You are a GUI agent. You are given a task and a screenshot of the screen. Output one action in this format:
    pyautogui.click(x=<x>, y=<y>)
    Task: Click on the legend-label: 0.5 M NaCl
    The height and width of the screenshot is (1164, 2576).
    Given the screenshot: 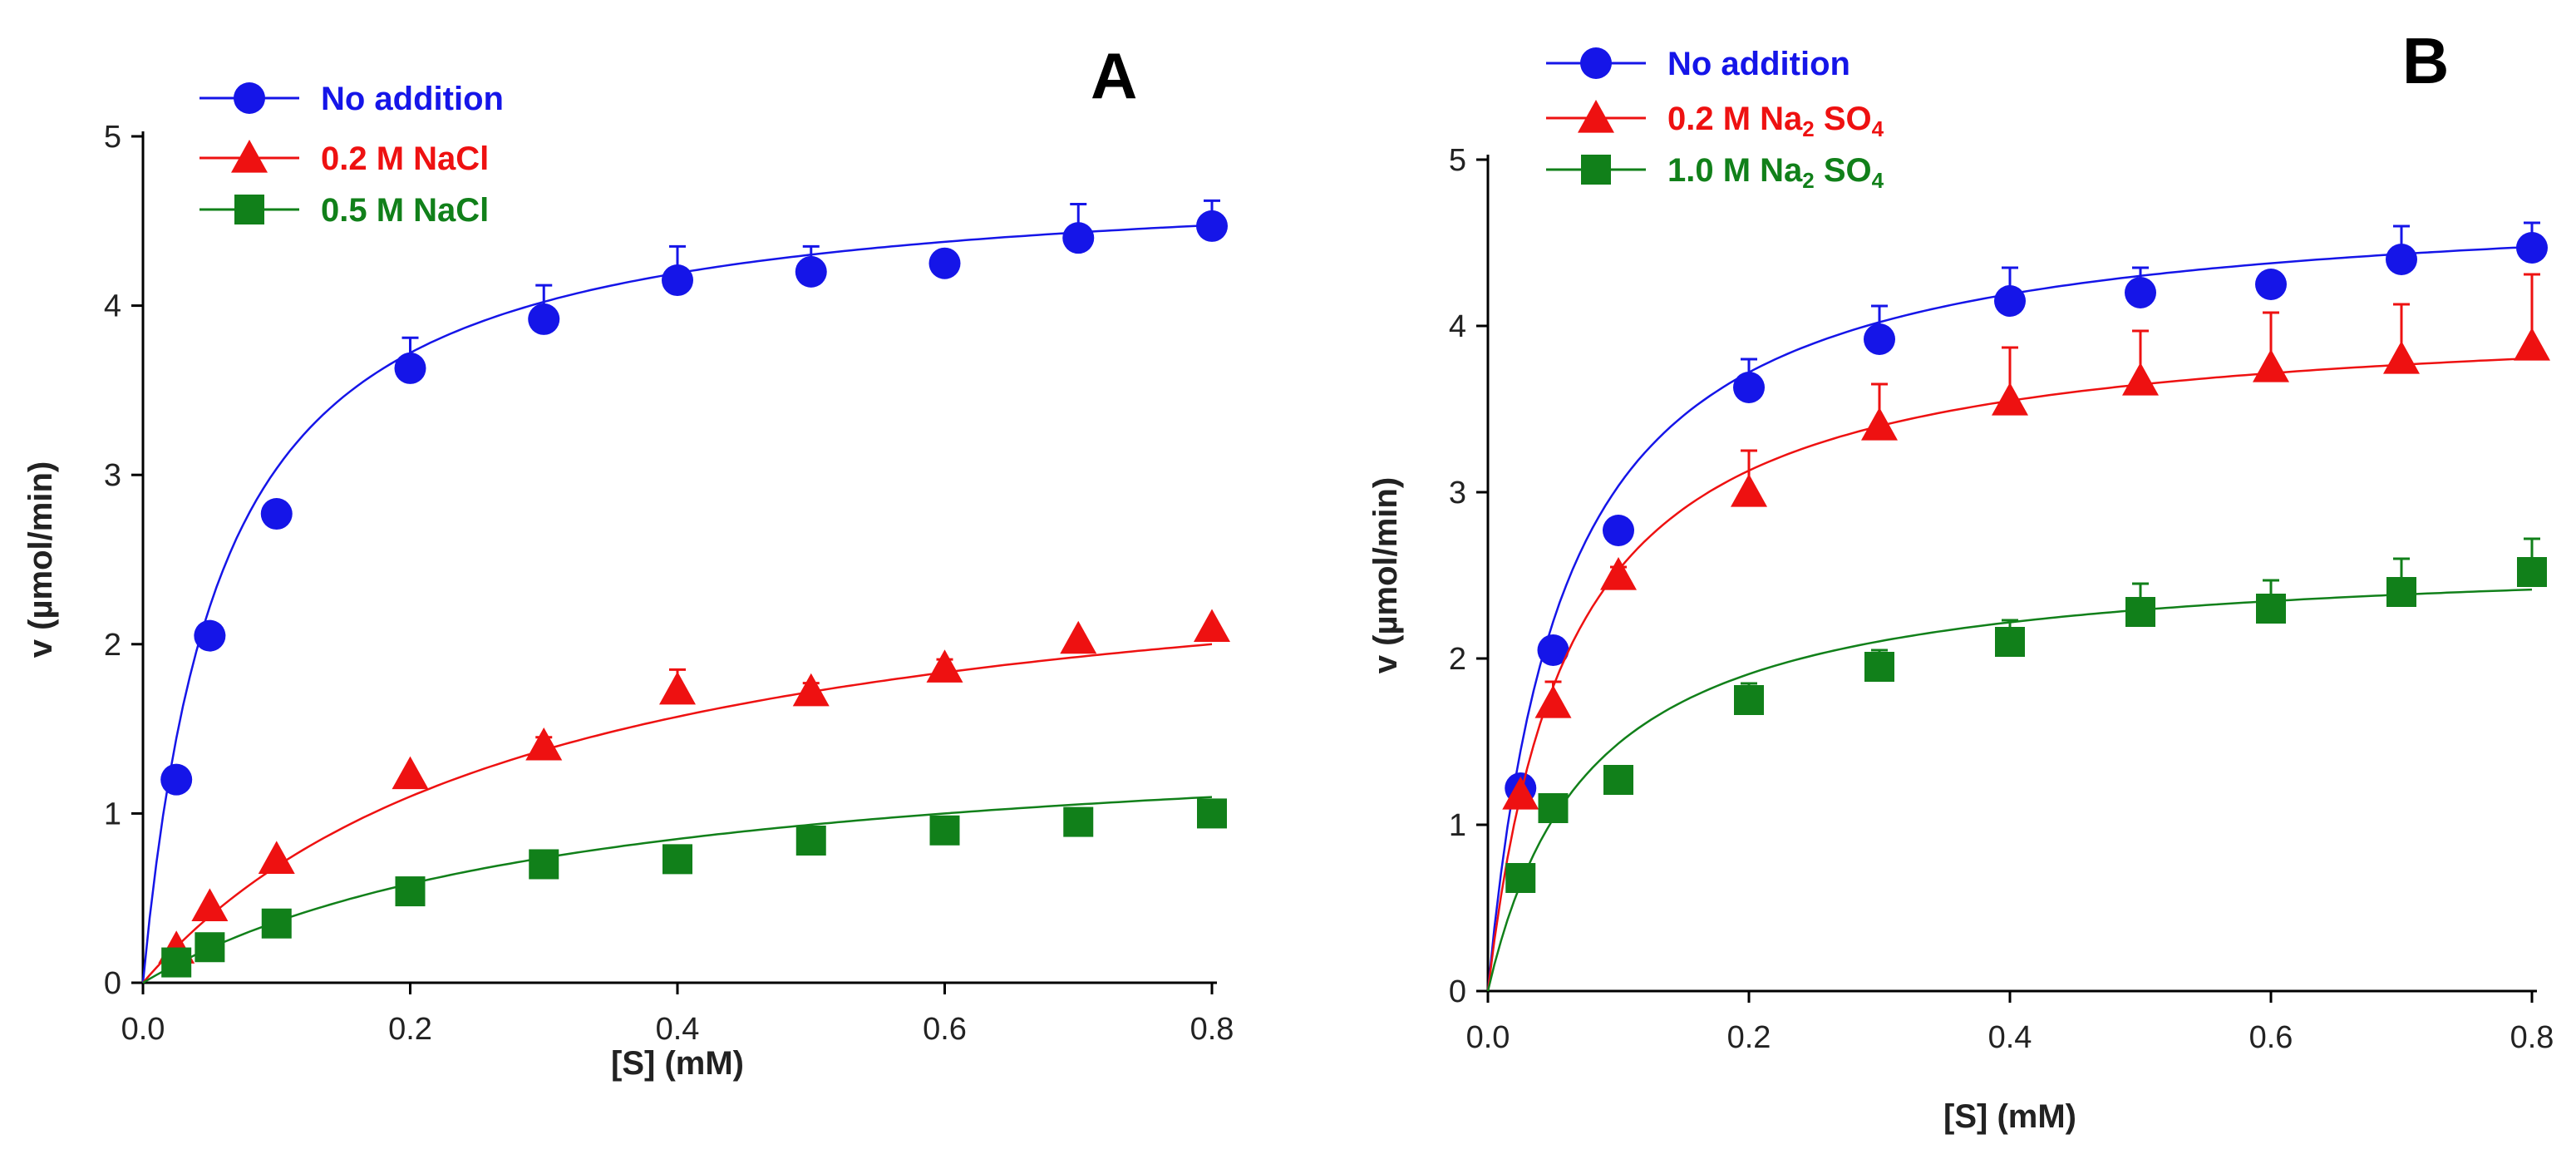 What is the action you would take?
    pyautogui.click(x=405, y=210)
    